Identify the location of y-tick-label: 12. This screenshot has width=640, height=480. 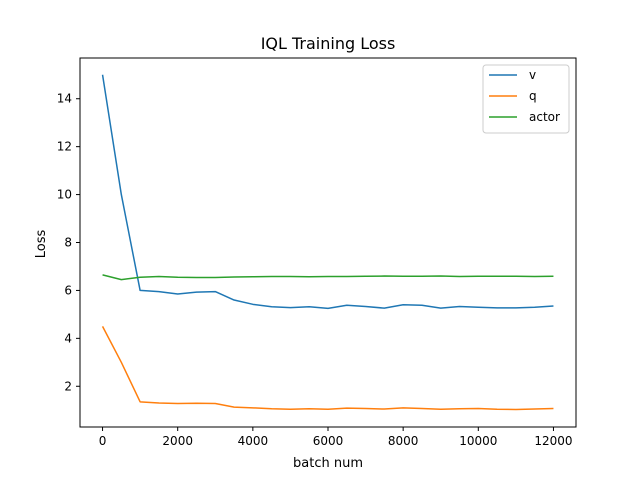
(64, 147).